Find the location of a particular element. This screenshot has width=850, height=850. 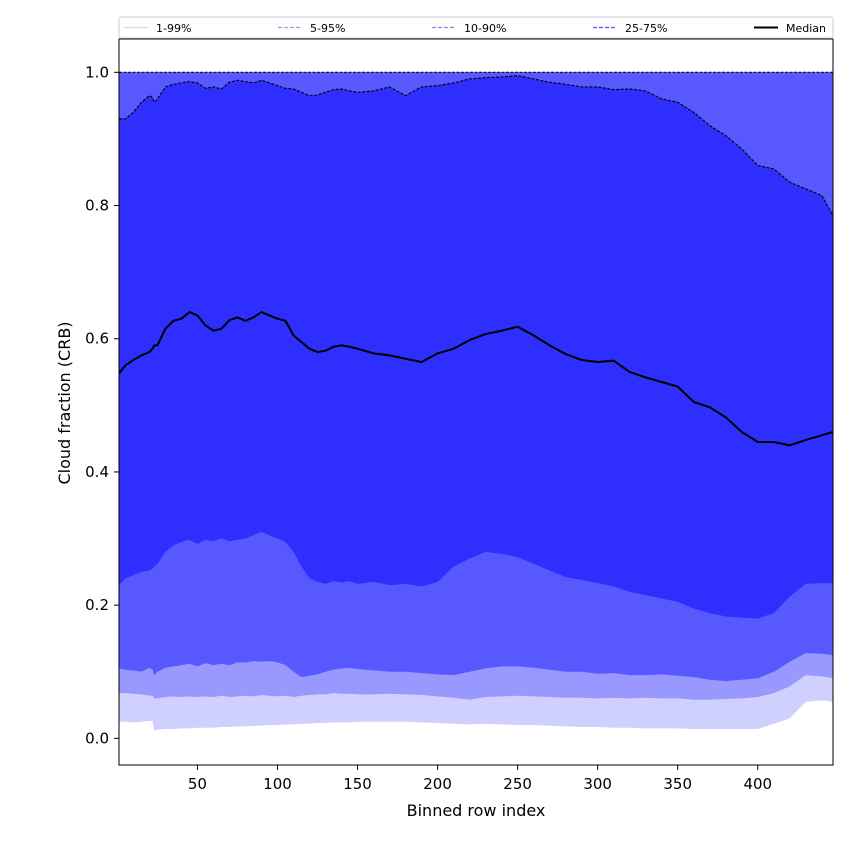

x-tick-label: 150 is located at coordinates (357, 784).